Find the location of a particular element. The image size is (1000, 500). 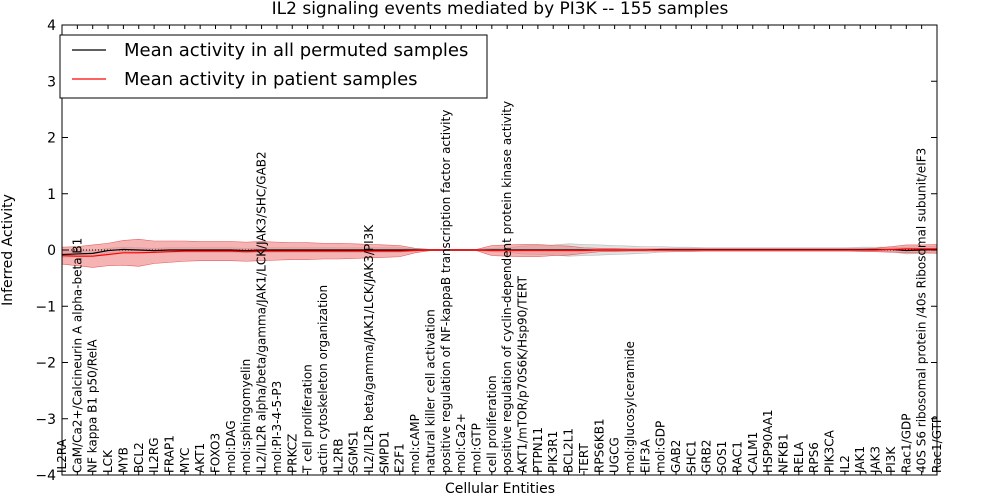

x-tick-label: PIK3CA is located at coordinates (830, 451).